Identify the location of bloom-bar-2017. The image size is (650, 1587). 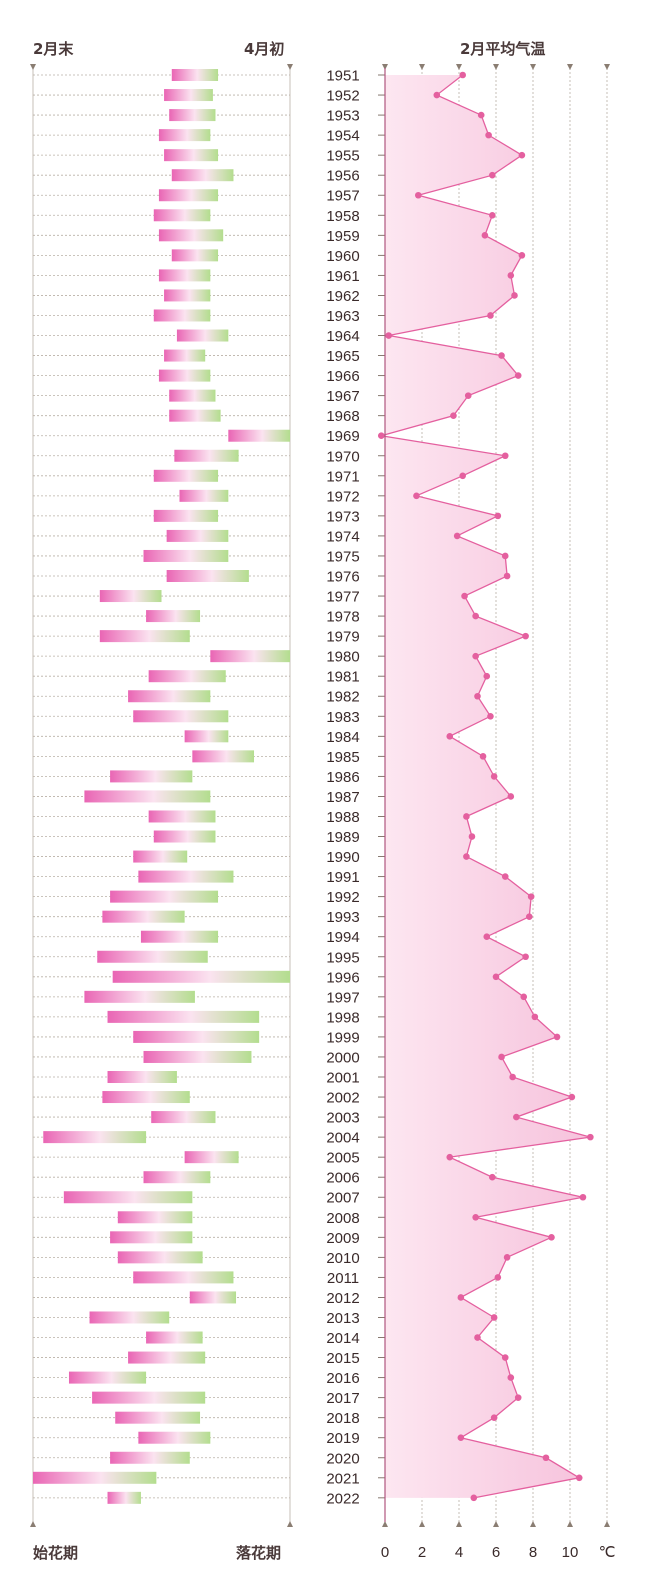
(149, 1397).